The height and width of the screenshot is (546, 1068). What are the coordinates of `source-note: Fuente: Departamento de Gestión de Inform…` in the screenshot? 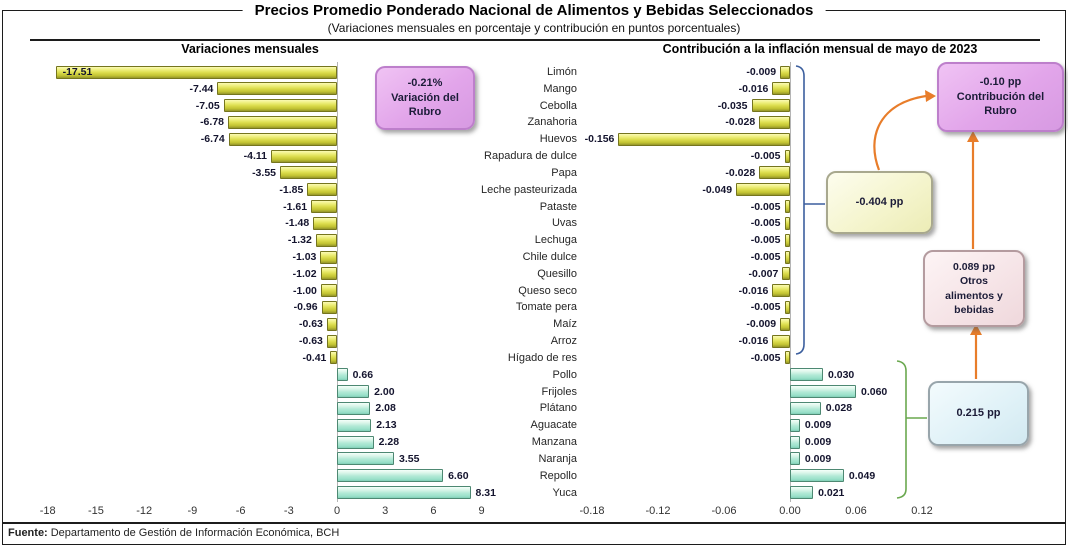 It's located at (173, 533).